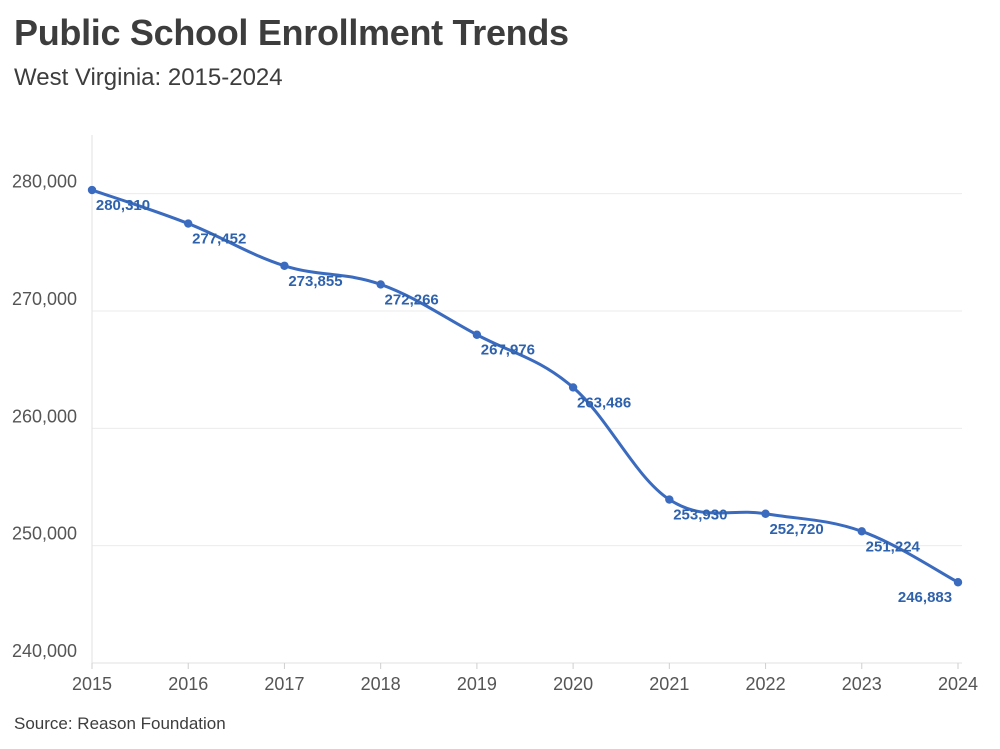  I want to click on data-label: 263,486, so click(604, 402).